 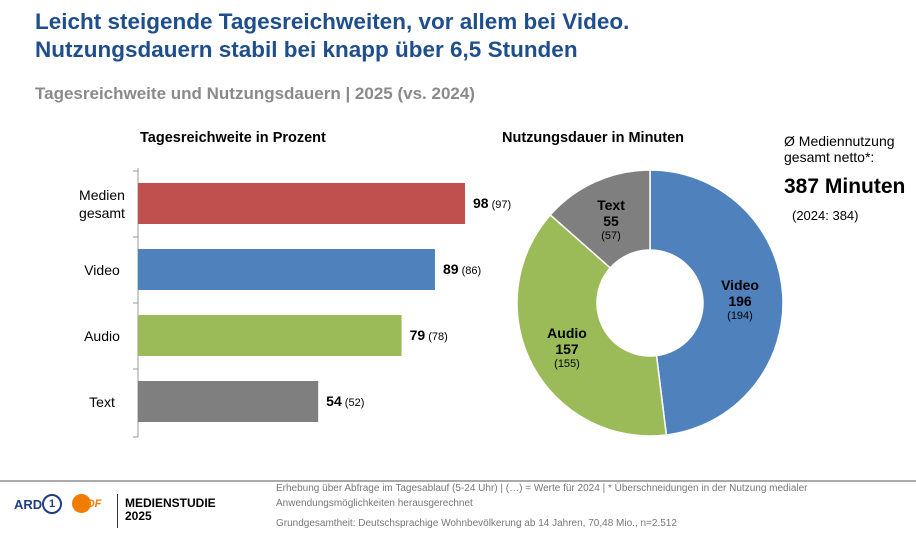 I want to click on bar-value: 89, so click(x=450, y=269).